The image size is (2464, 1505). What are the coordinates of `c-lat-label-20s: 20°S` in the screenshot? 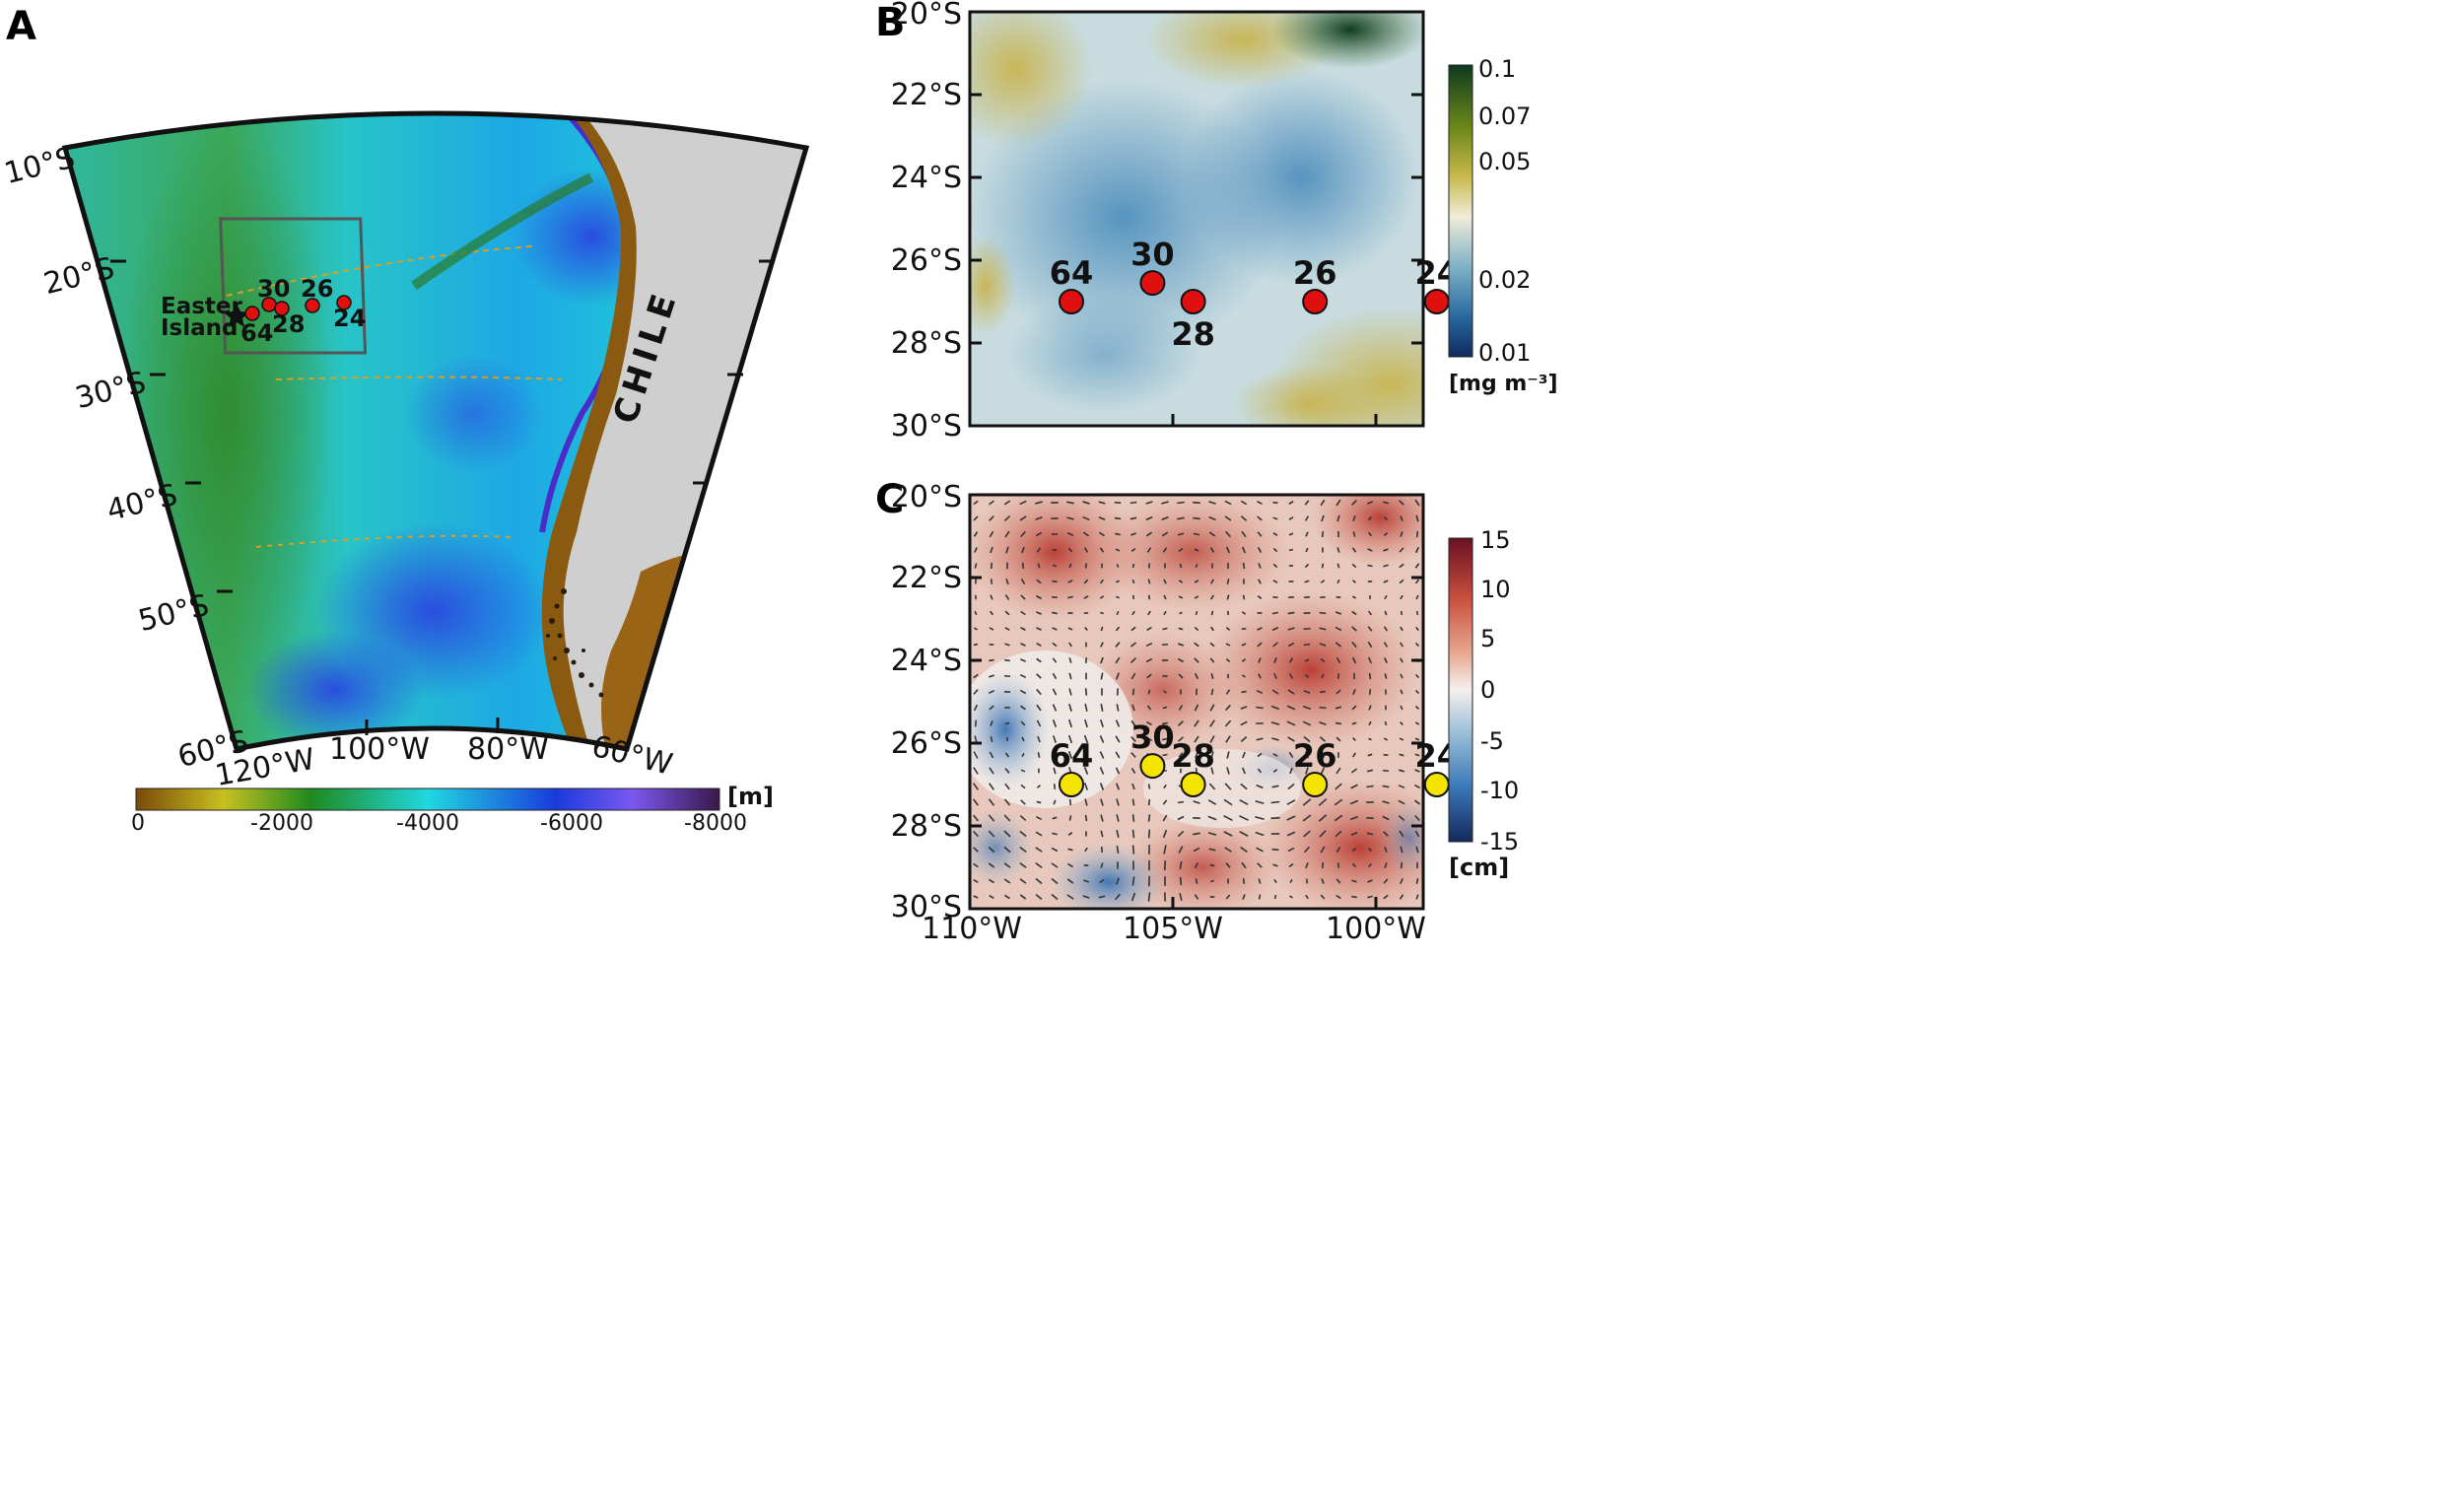 It's located at (926, 497).